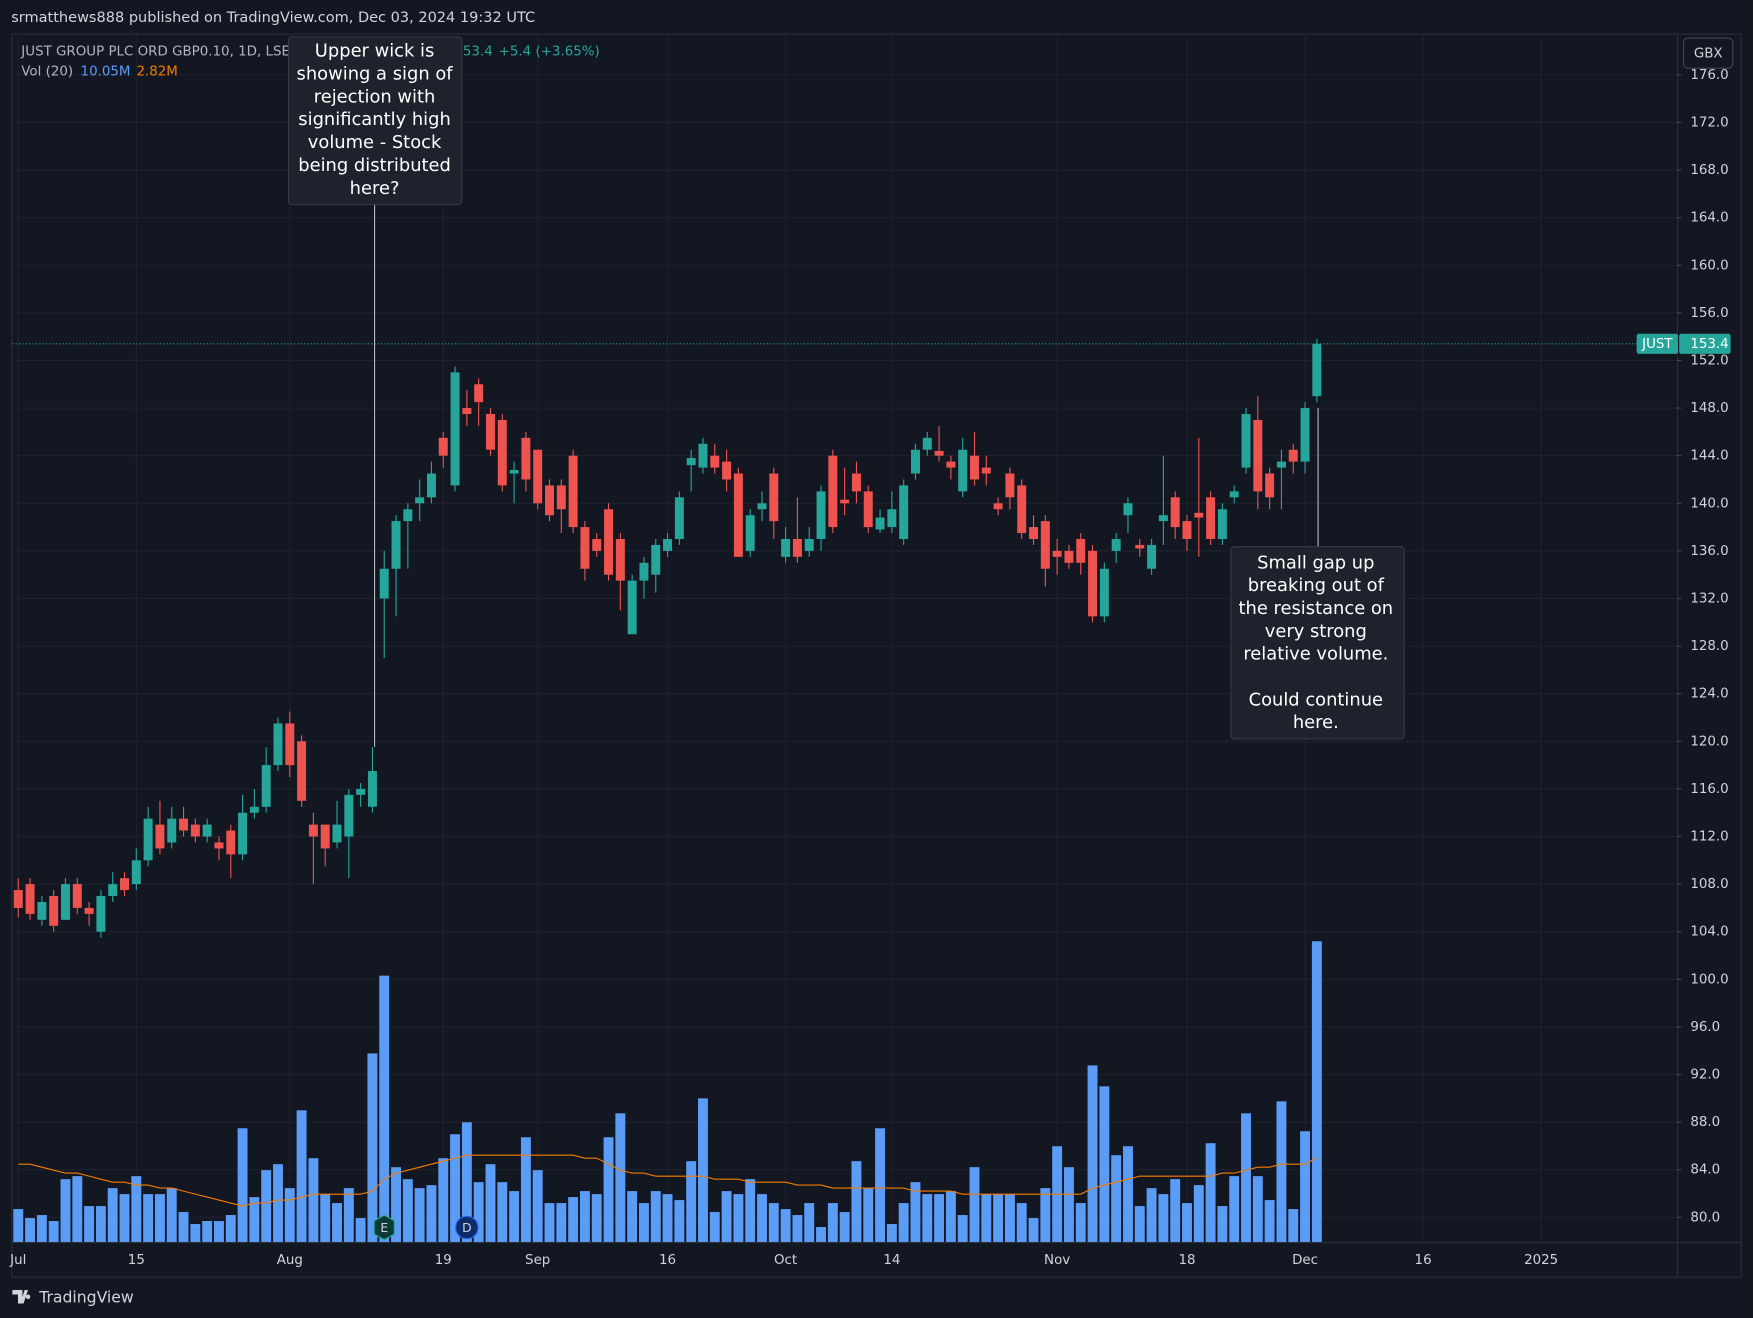 Image resolution: width=1753 pixels, height=1318 pixels. I want to click on currency-button-box, so click(1708, 53).